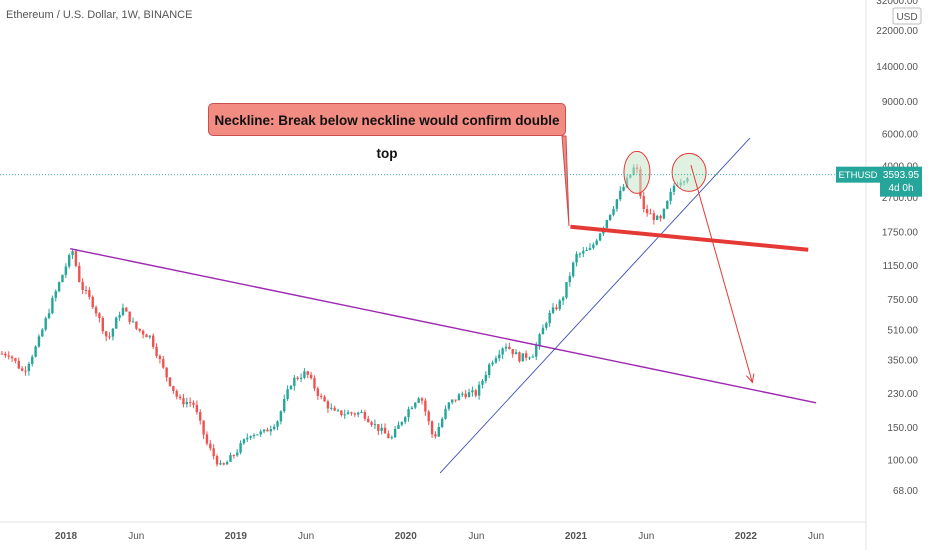 The width and height of the screenshot is (932, 555). What do you see at coordinates (902, 331) in the screenshot?
I see `price-tick: 510.00` at bounding box center [902, 331].